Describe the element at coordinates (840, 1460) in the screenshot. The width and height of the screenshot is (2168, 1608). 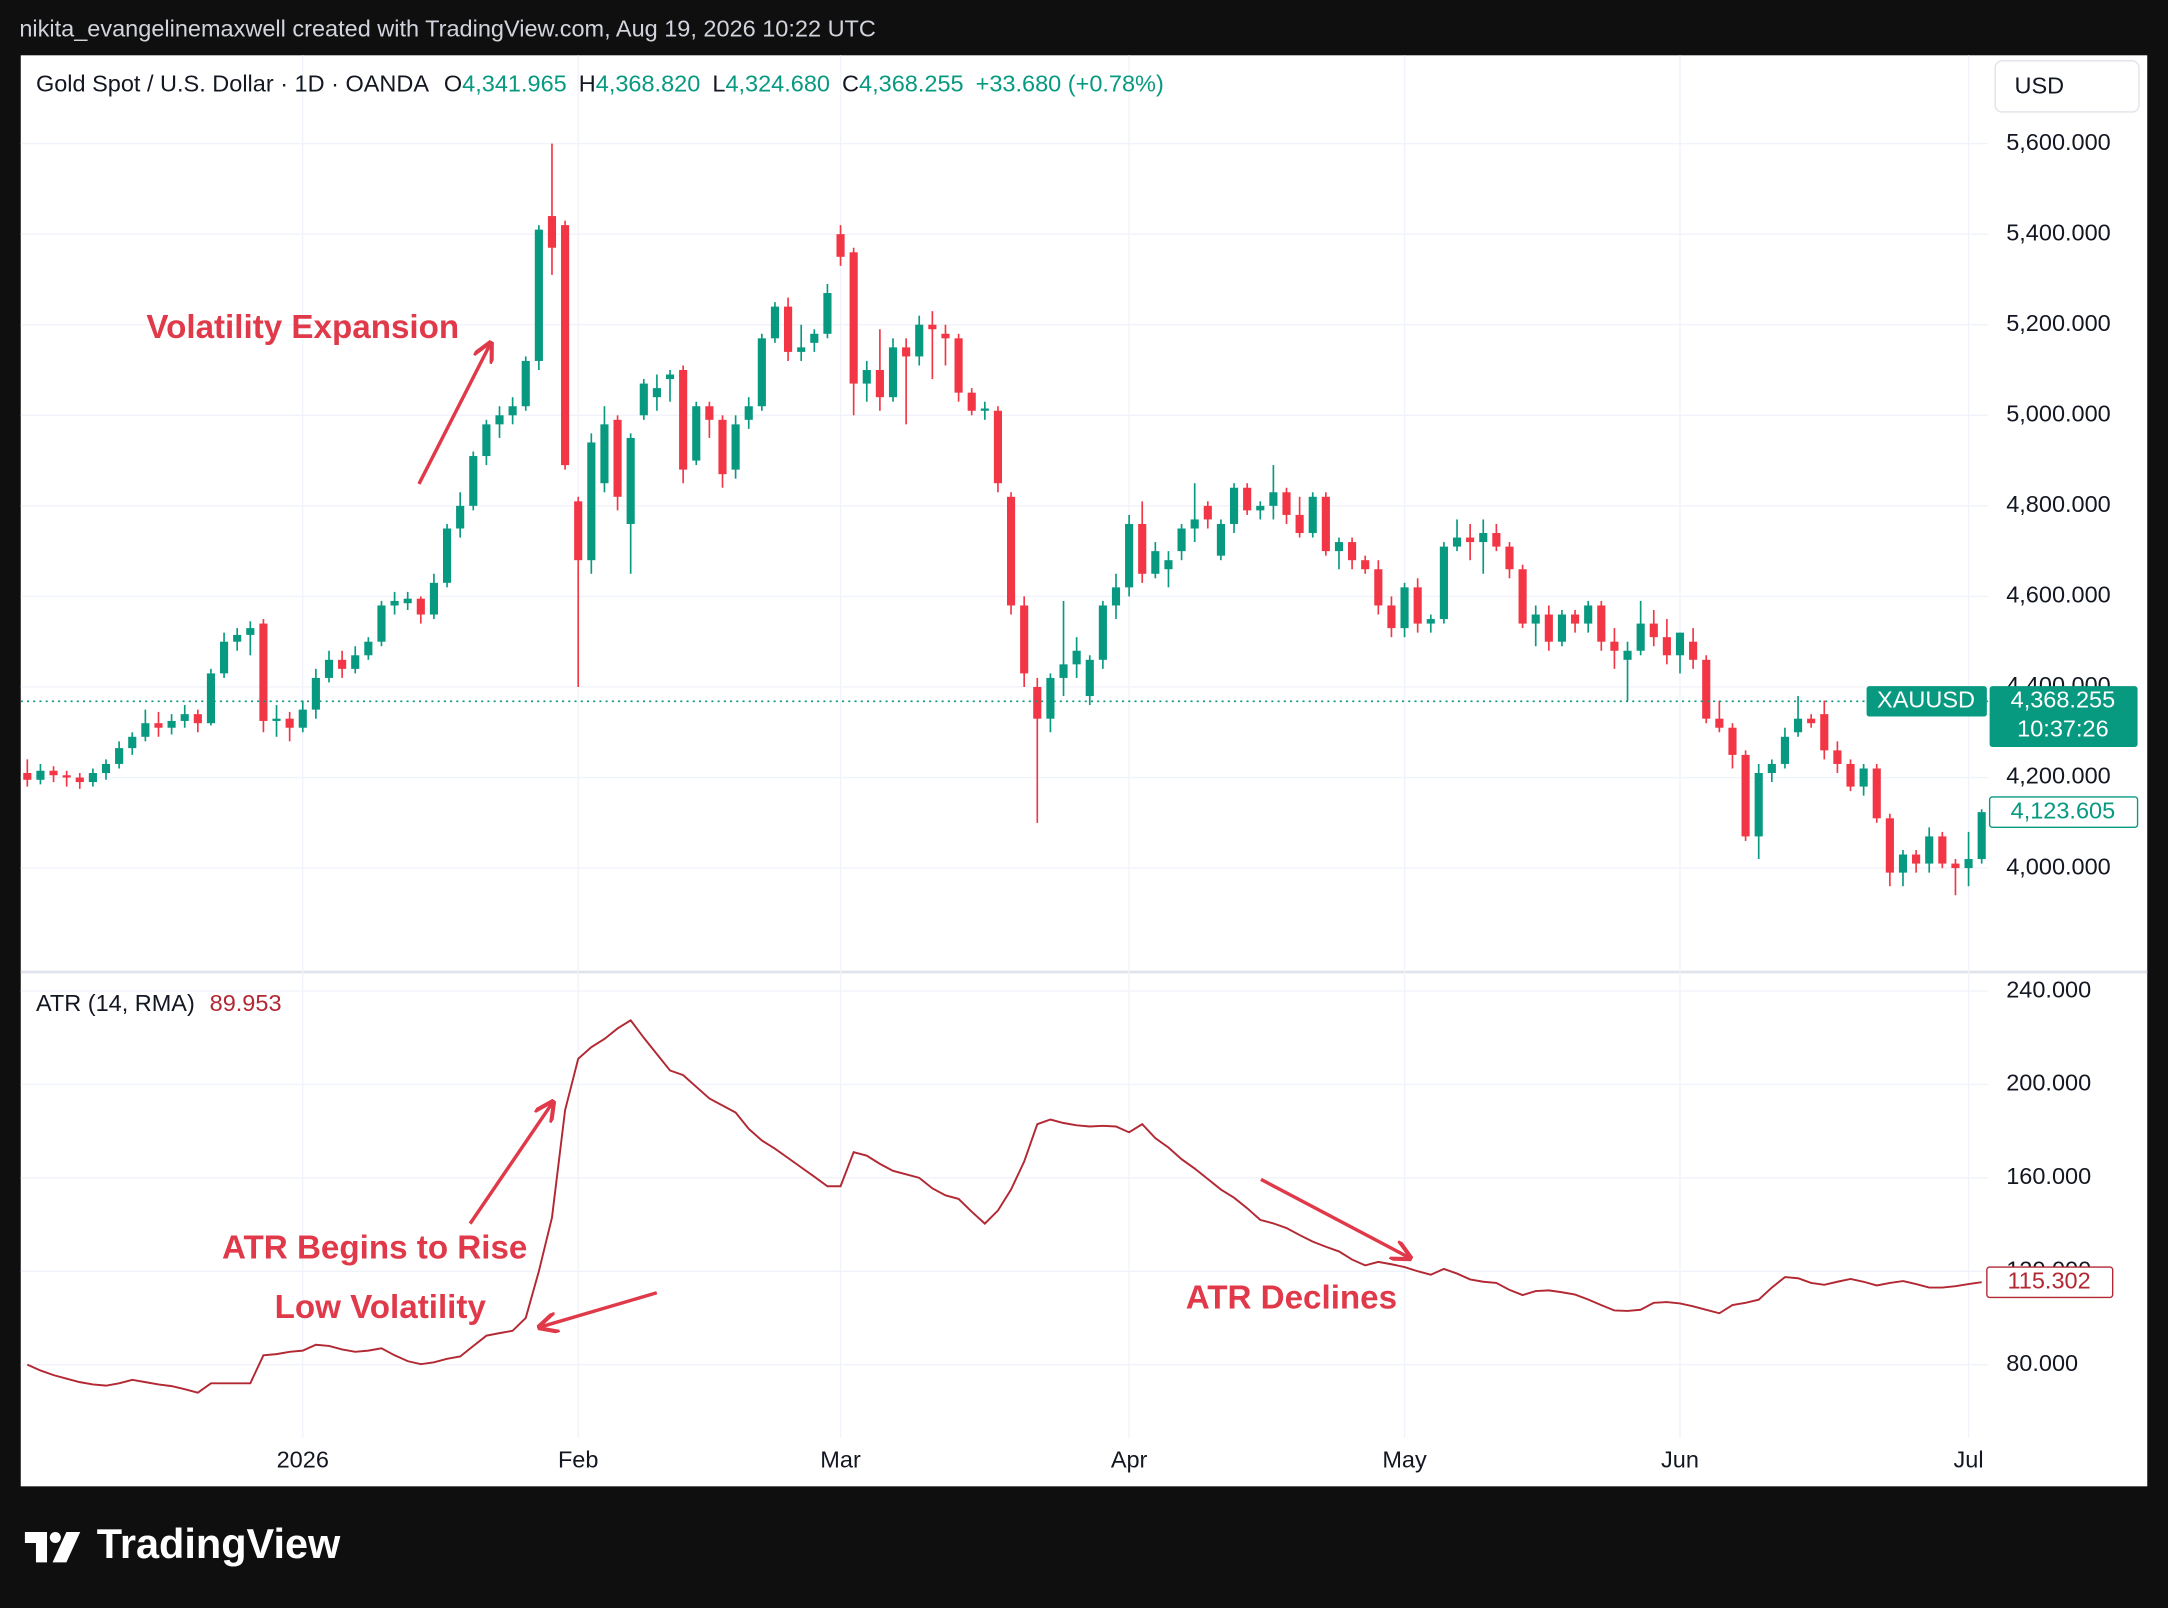
I see `x-tick-label: Mar` at that location.